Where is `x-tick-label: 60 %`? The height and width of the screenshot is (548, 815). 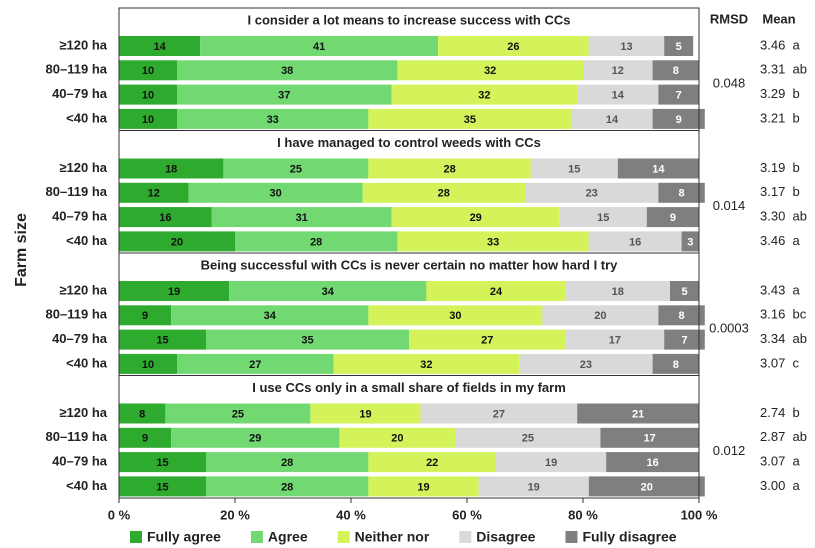 x-tick-label: 60 % is located at coordinates (467, 514).